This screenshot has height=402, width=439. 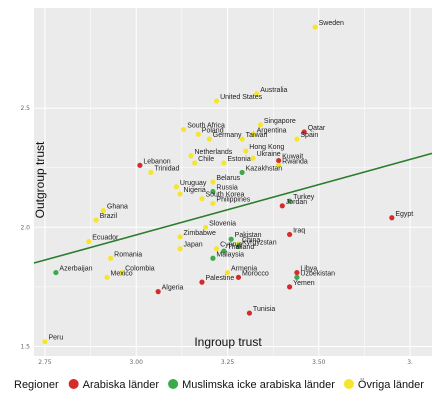 I want to click on point-label: South Korea, so click(x=224, y=195).